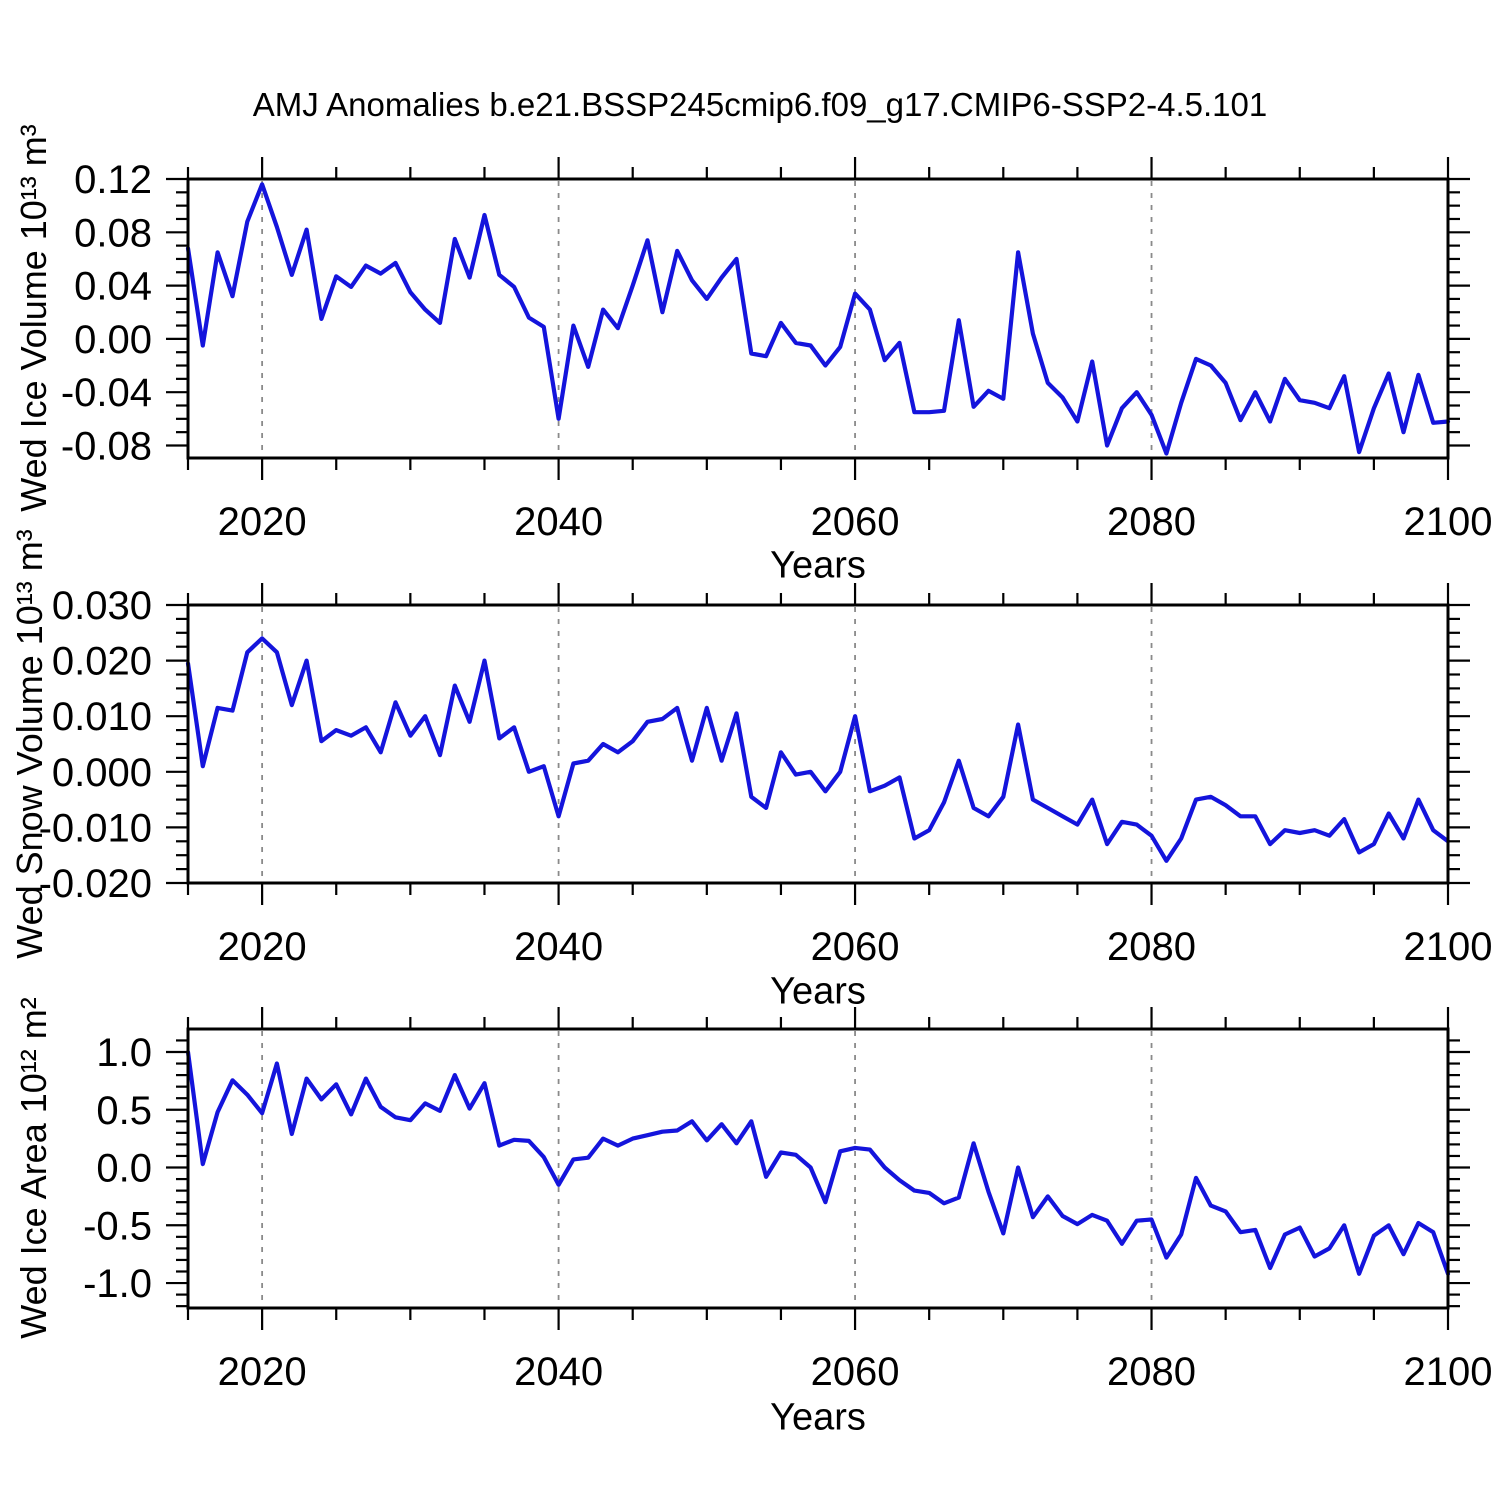  I want to click on y-tick-label: 0.00, so click(113, 340).